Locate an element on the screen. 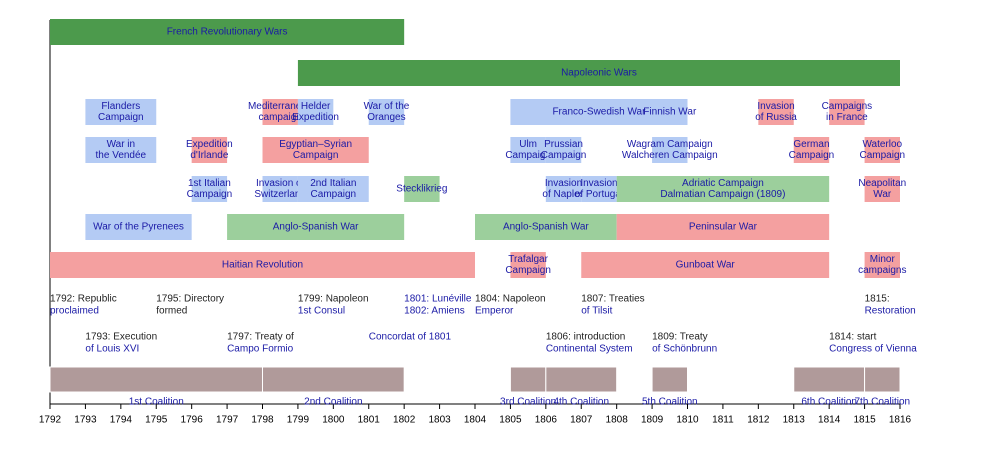 This screenshot has width=1000, height=450. bar-label: Mediterranean is located at coordinates (280, 106).